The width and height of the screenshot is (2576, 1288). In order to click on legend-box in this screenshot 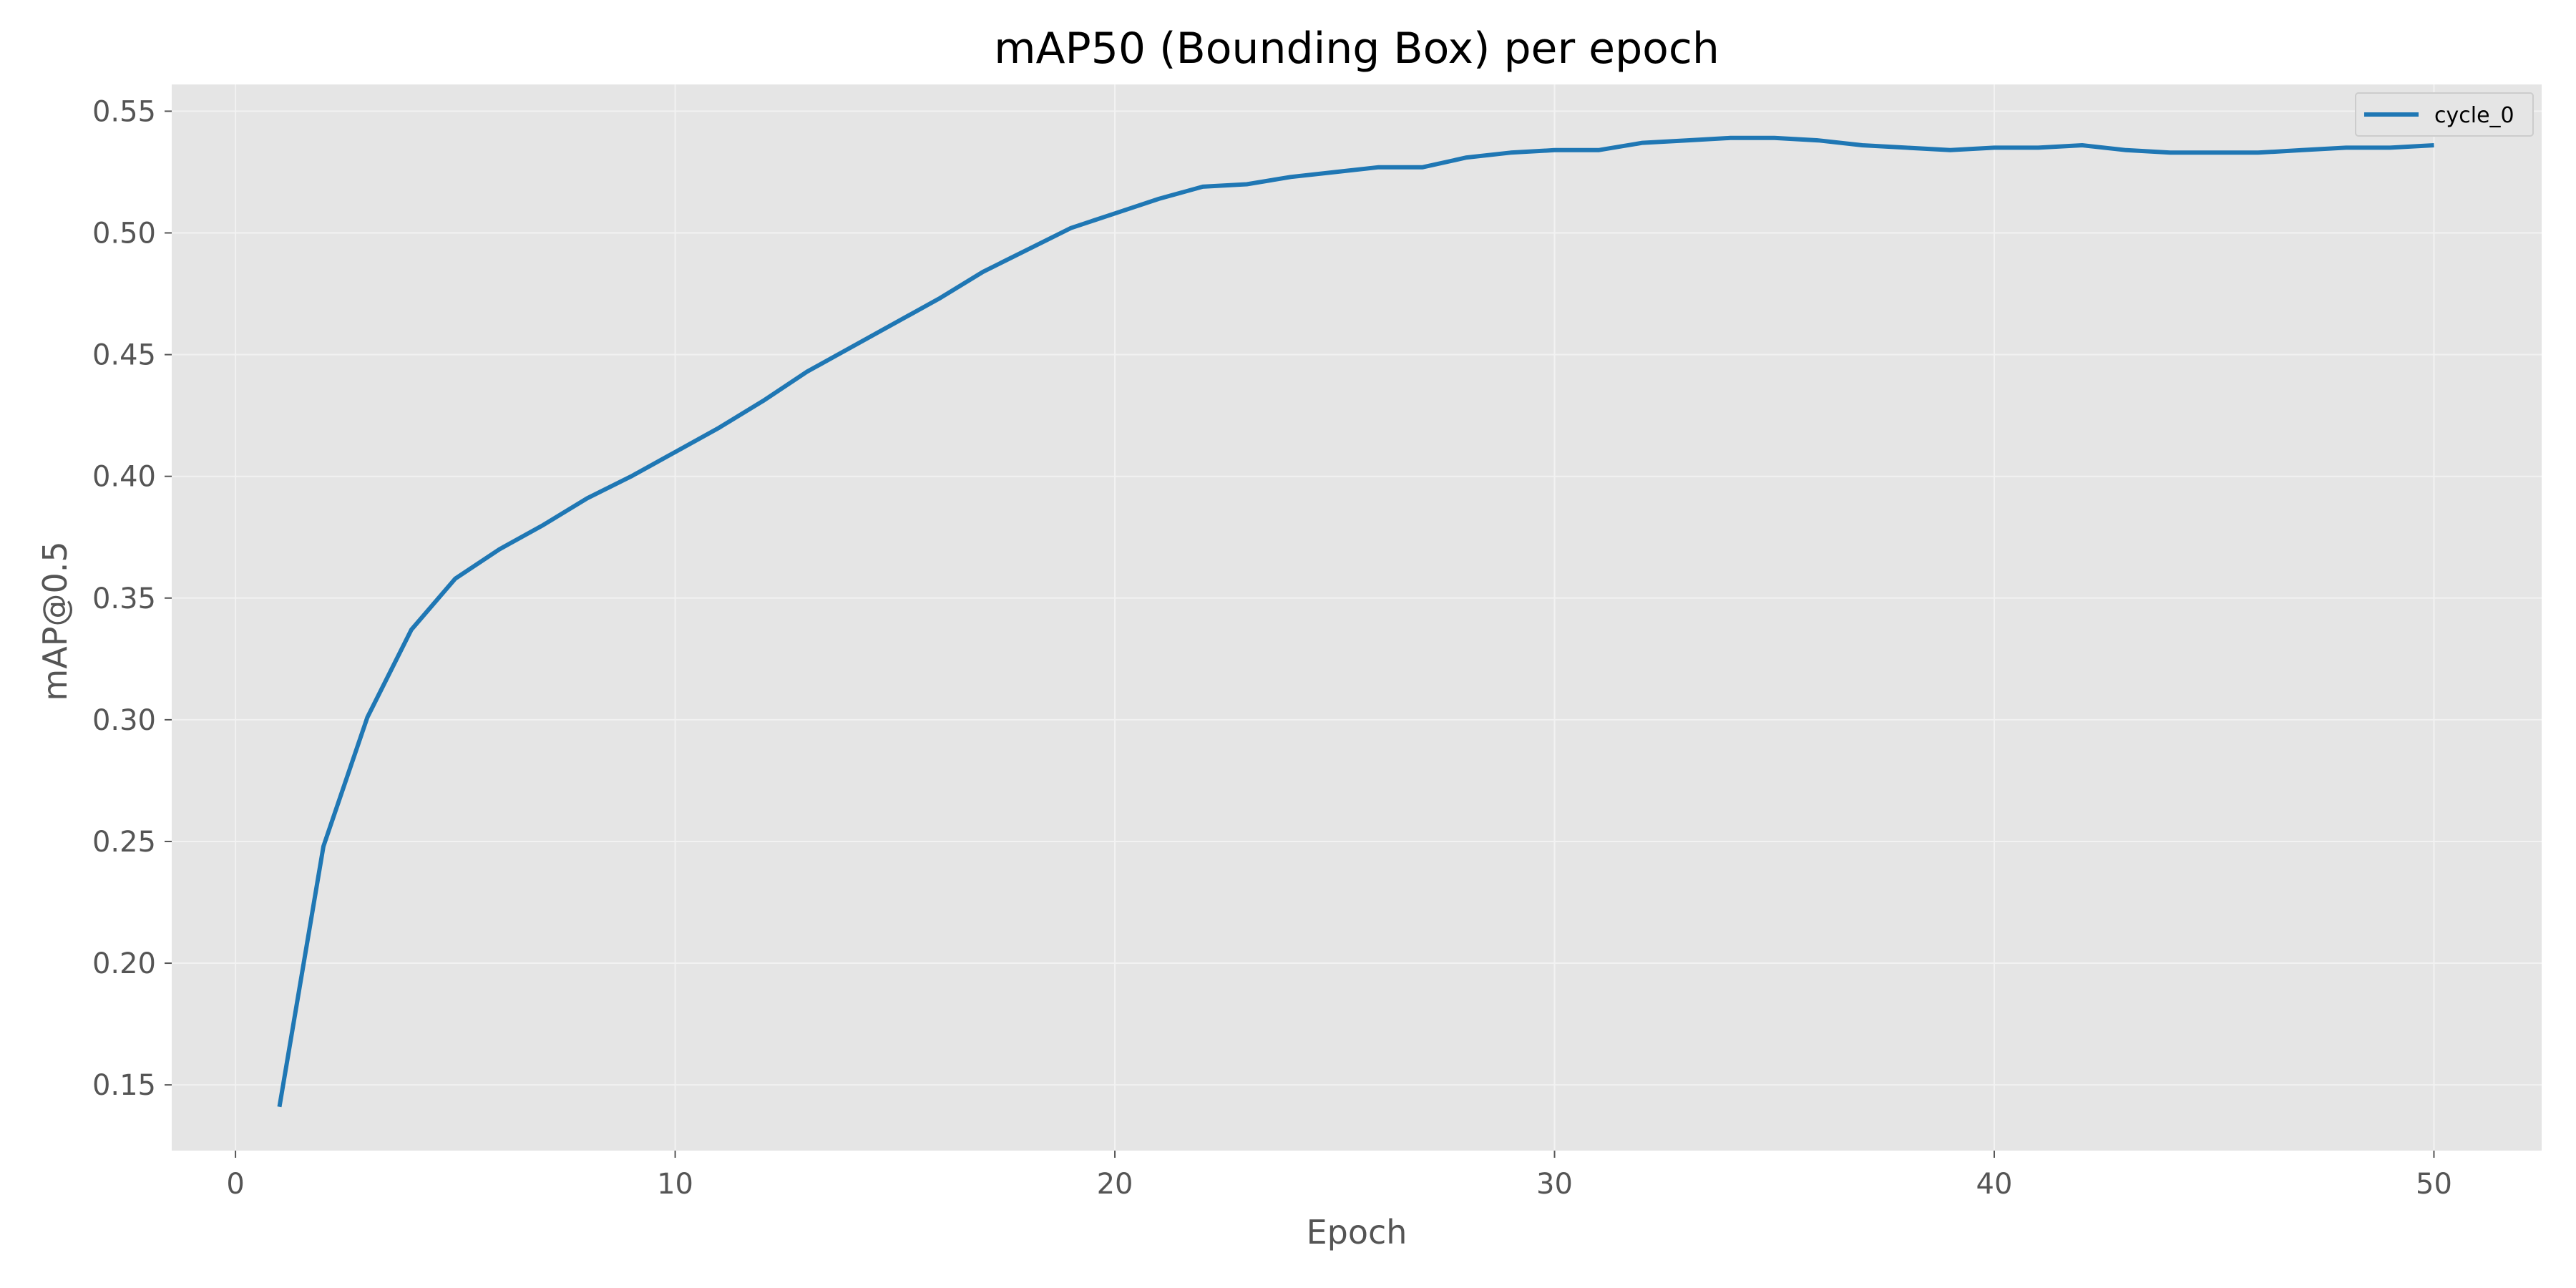, I will do `click(2444, 114)`.